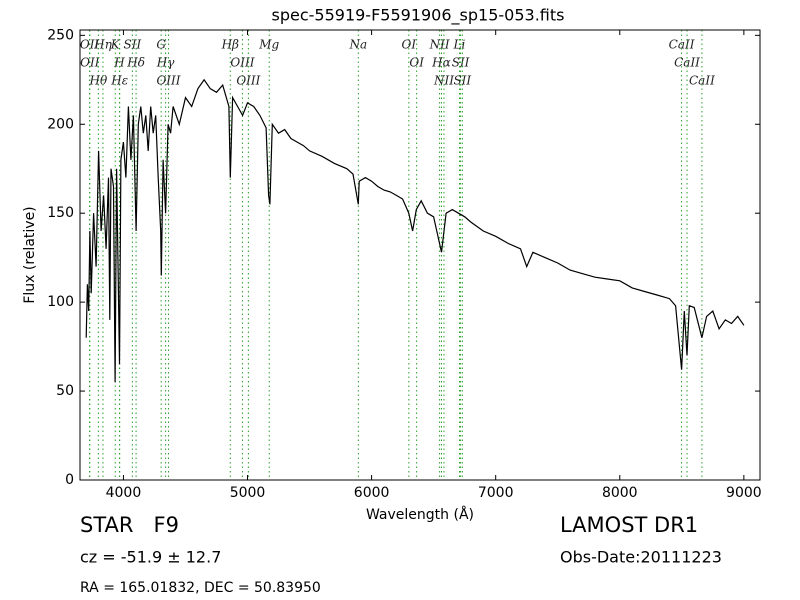 The image size is (800, 600). What do you see at coordinates (60, 35) in the screenshot?
I see `y-tick-label: 250` at bounding box center [60, 35].